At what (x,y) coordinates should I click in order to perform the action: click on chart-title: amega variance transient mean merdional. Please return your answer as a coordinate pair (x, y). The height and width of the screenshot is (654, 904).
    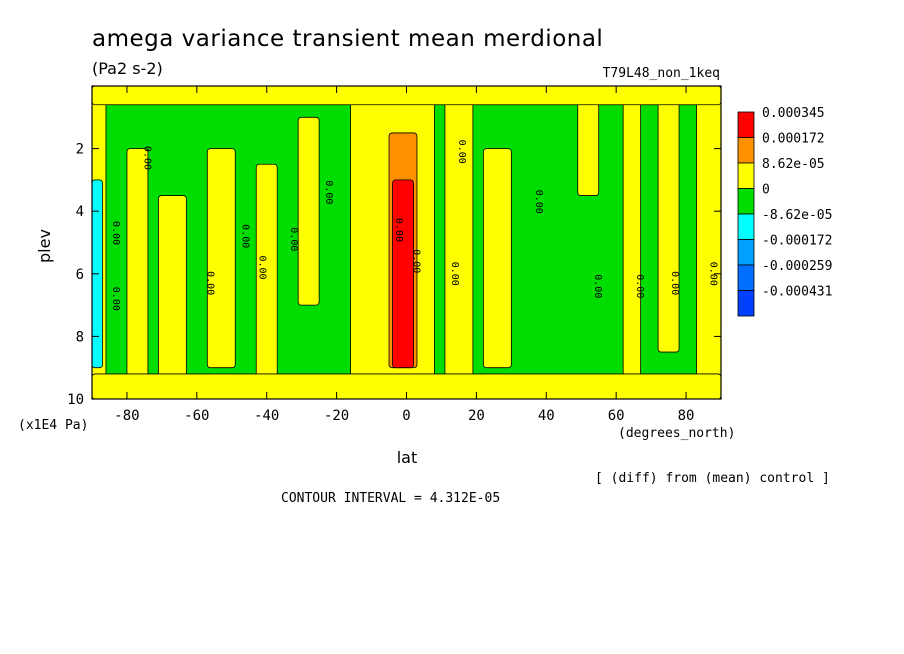
    Looking at the image, I should click on (347, 39).